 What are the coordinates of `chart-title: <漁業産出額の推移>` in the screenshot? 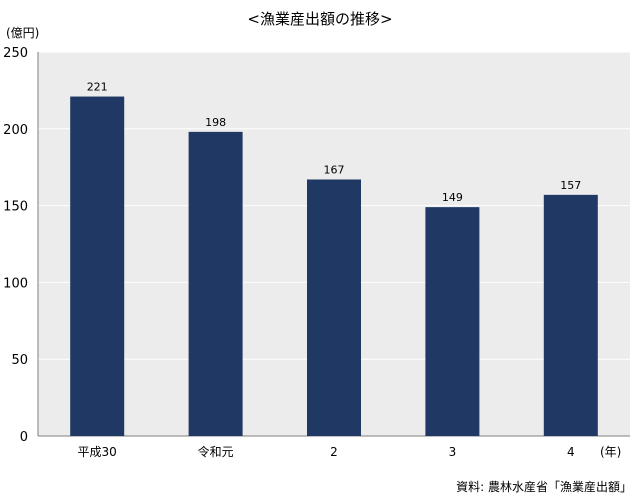 It's located at (320, 19).